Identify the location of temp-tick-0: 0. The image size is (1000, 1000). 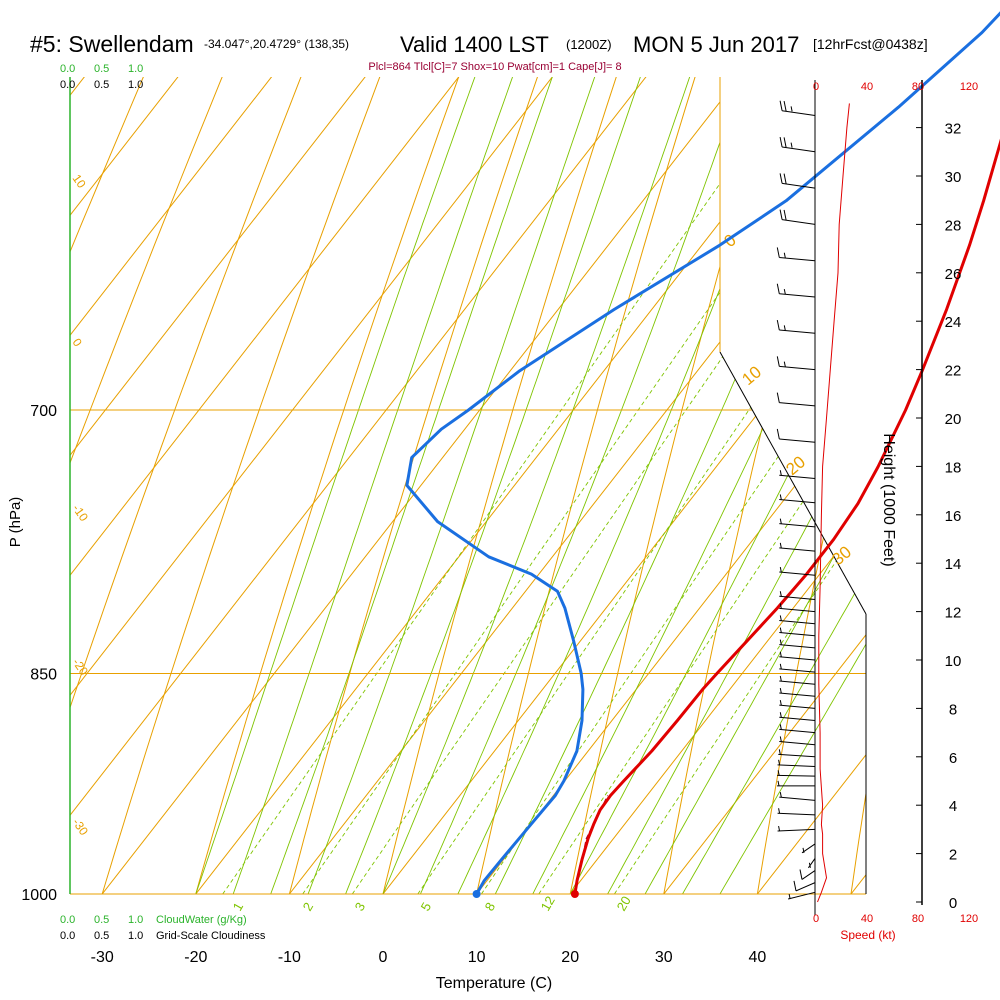
(383, 957).